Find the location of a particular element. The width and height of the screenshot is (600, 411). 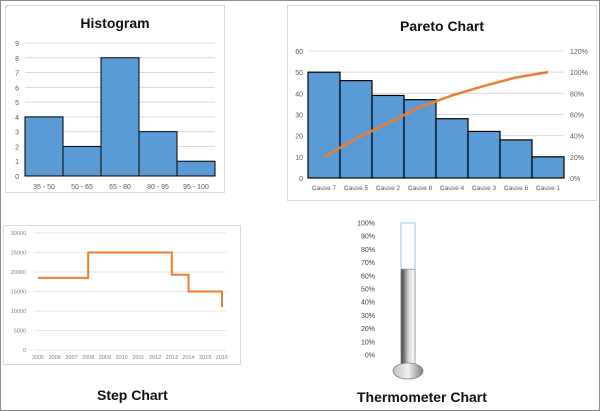

y-tick-label: 20 is located at coordinates (299, 137).